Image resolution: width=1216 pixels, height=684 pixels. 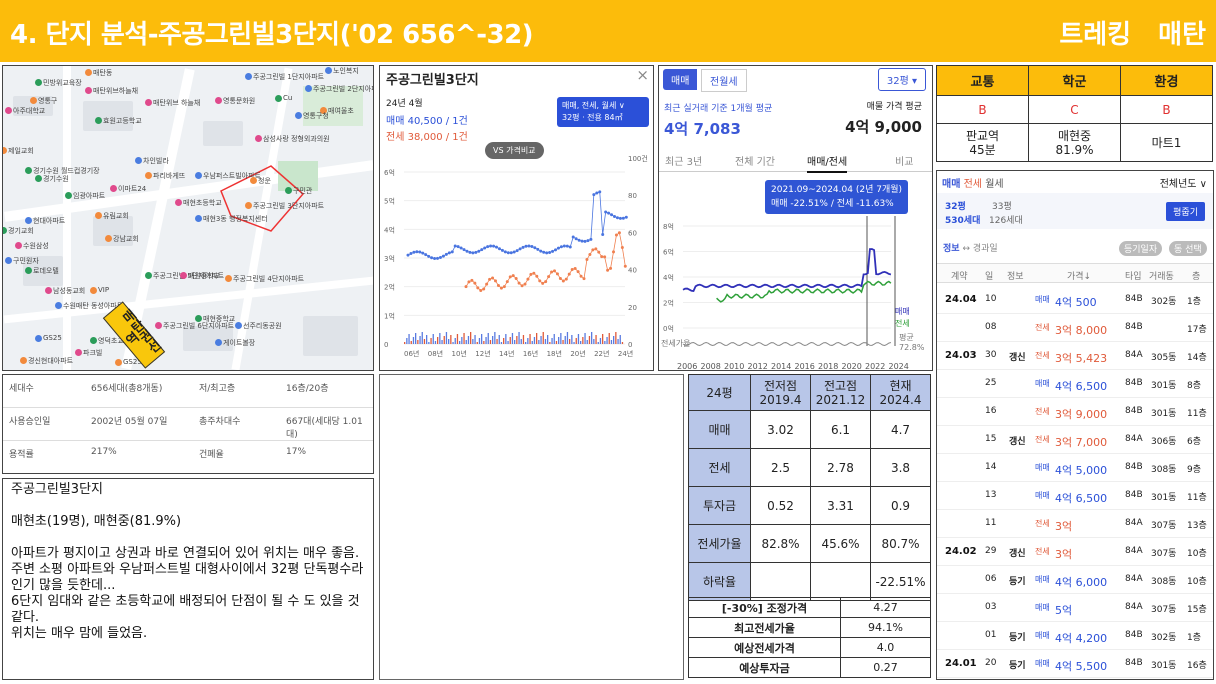 What do you see at coordinates (1196, 277) in the screenshot?
I see `trade-col-header: 층` at bounding box center [1196, 277].